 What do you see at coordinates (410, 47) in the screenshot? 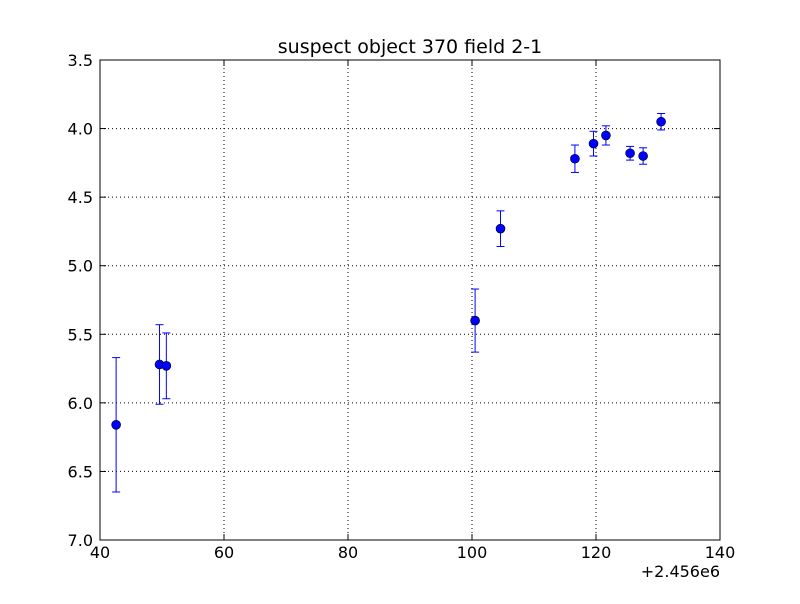
I see `chart-title: suspect object 370 field 2-1` at bounding box center [410, 47].